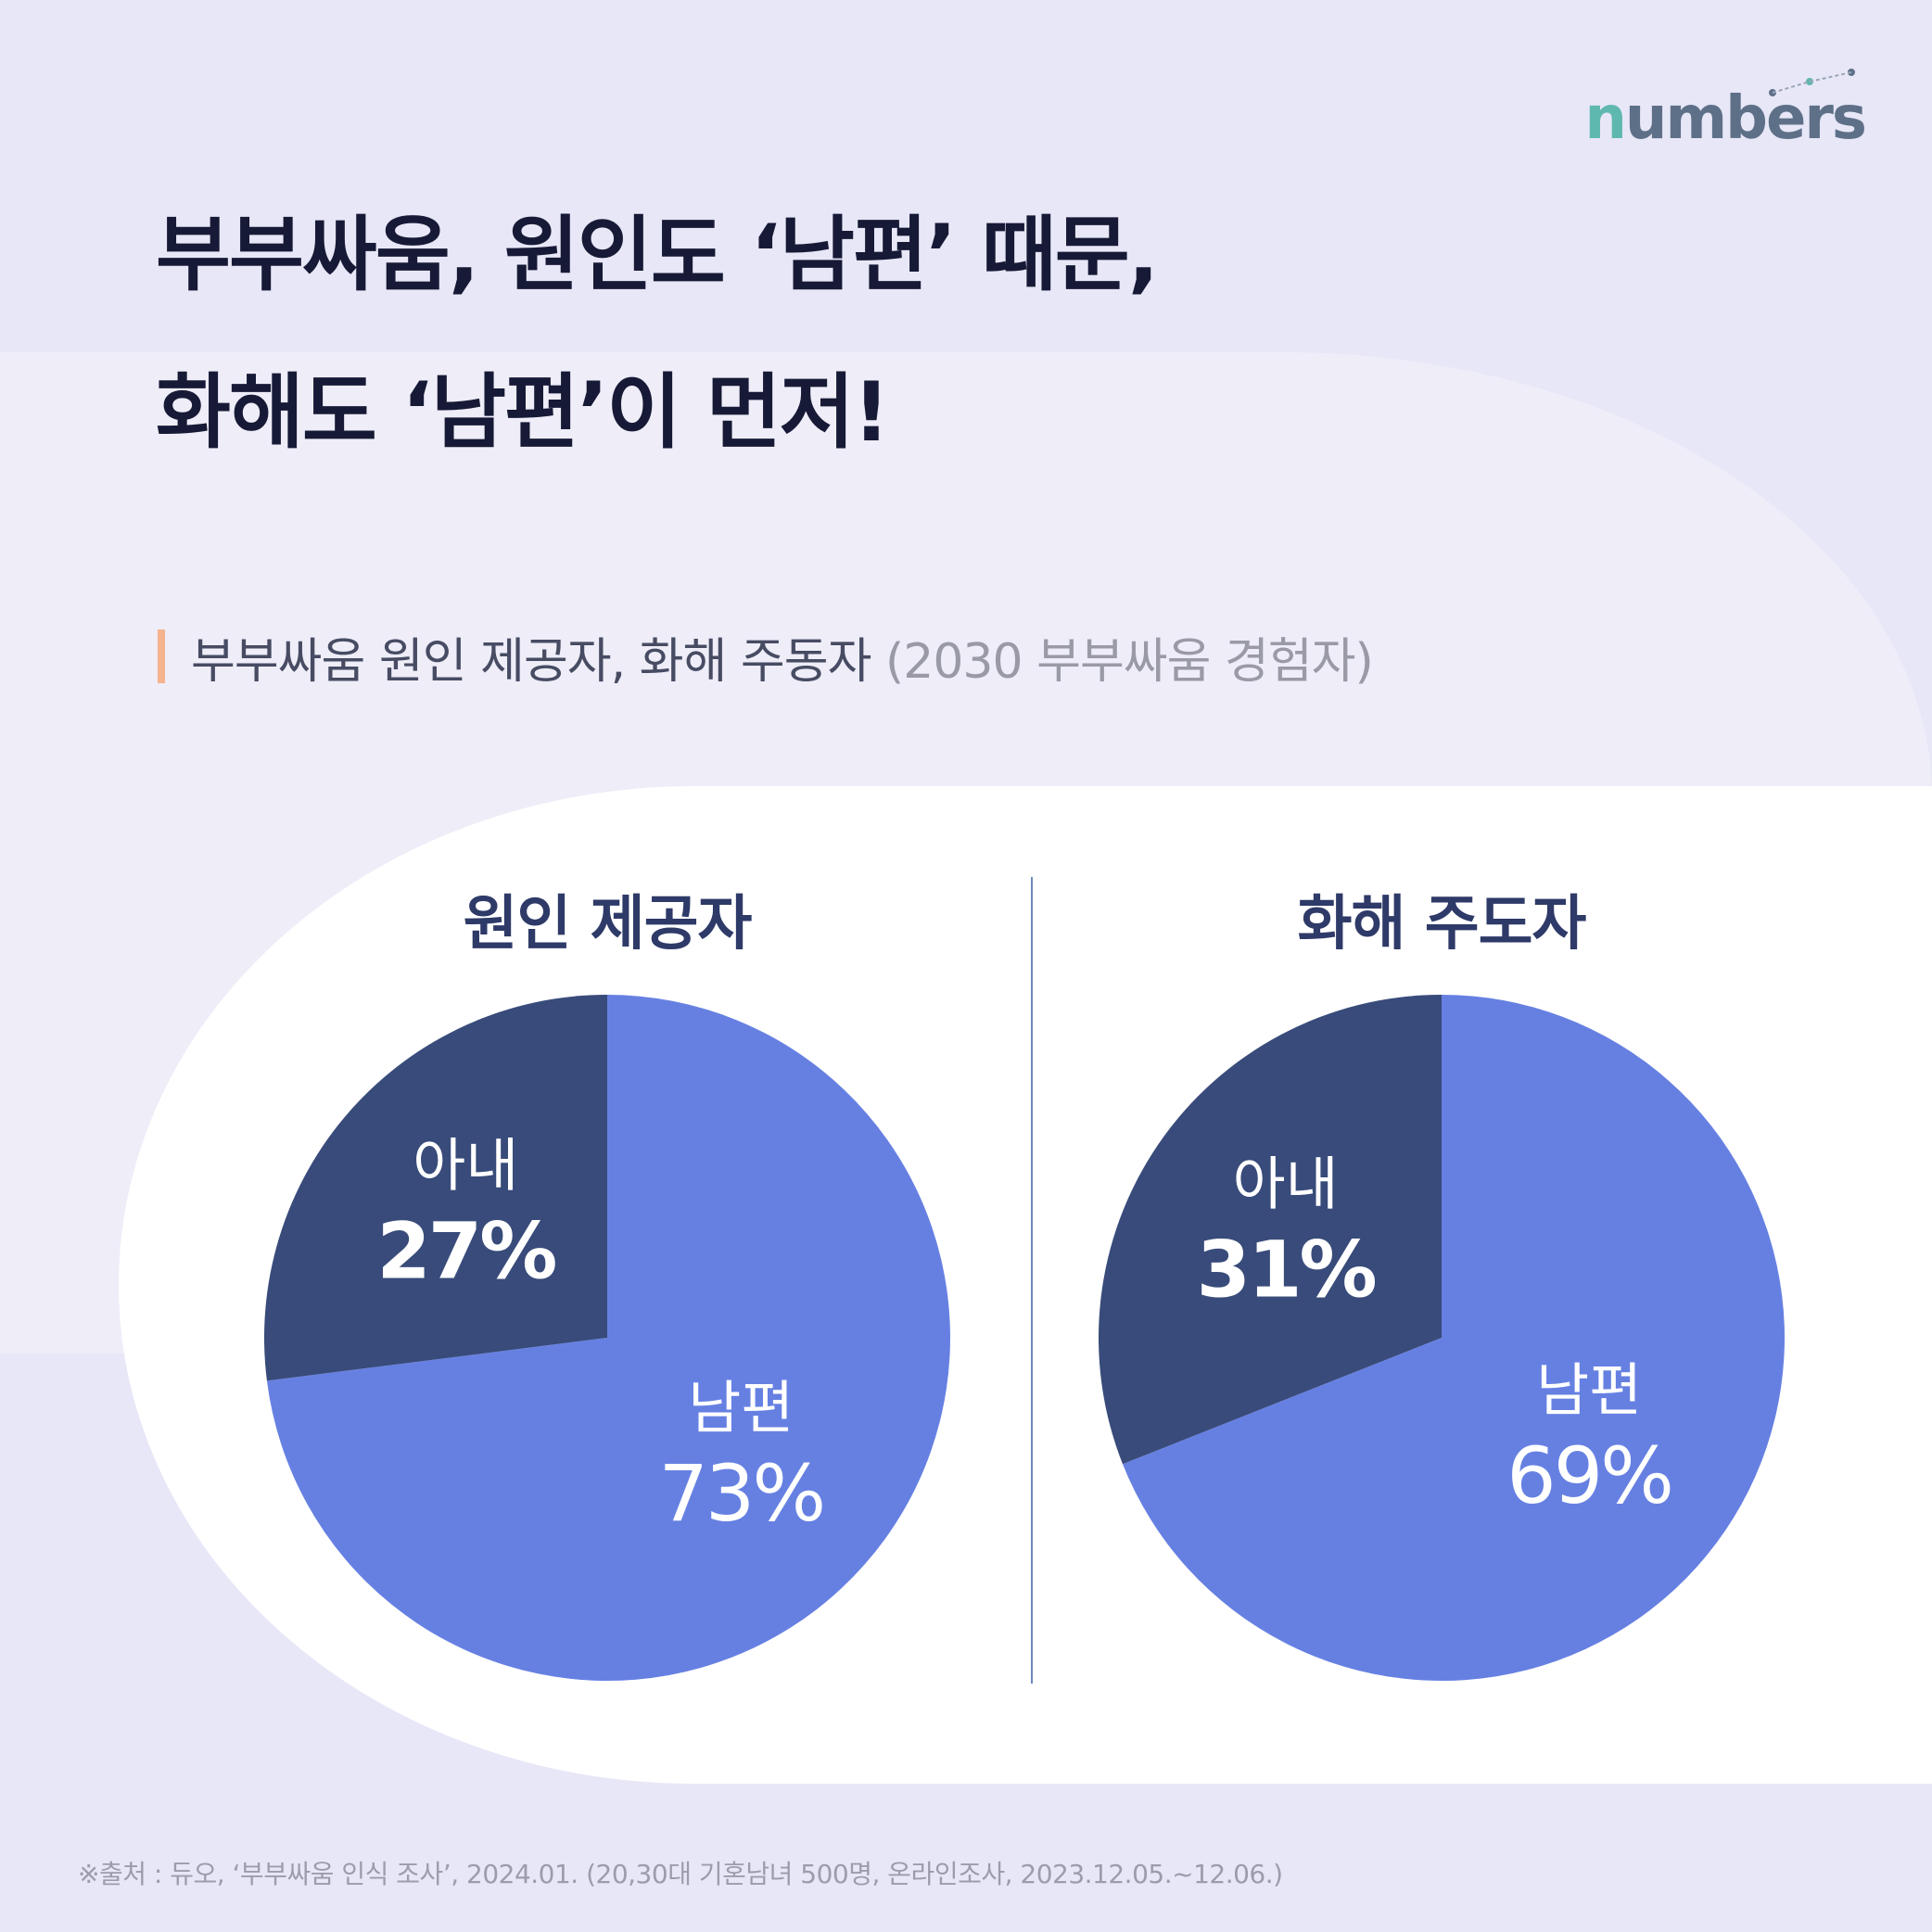 This screenshot has height=1932, width=1932. I want to click on title-line-1: 부부싸움, 원인도 ‘남편’ 때문,, so click(657, 254).